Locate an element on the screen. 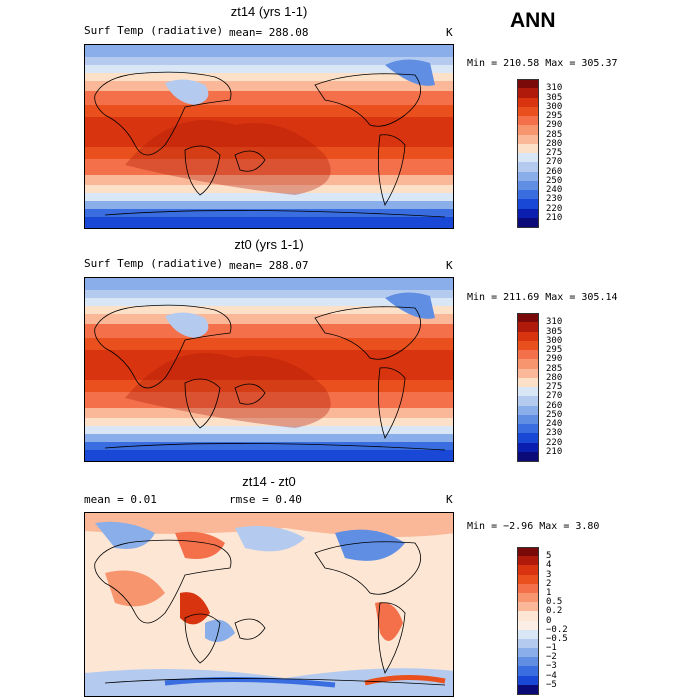  colorbar-label: 4 is located at coordinates (549, 565).